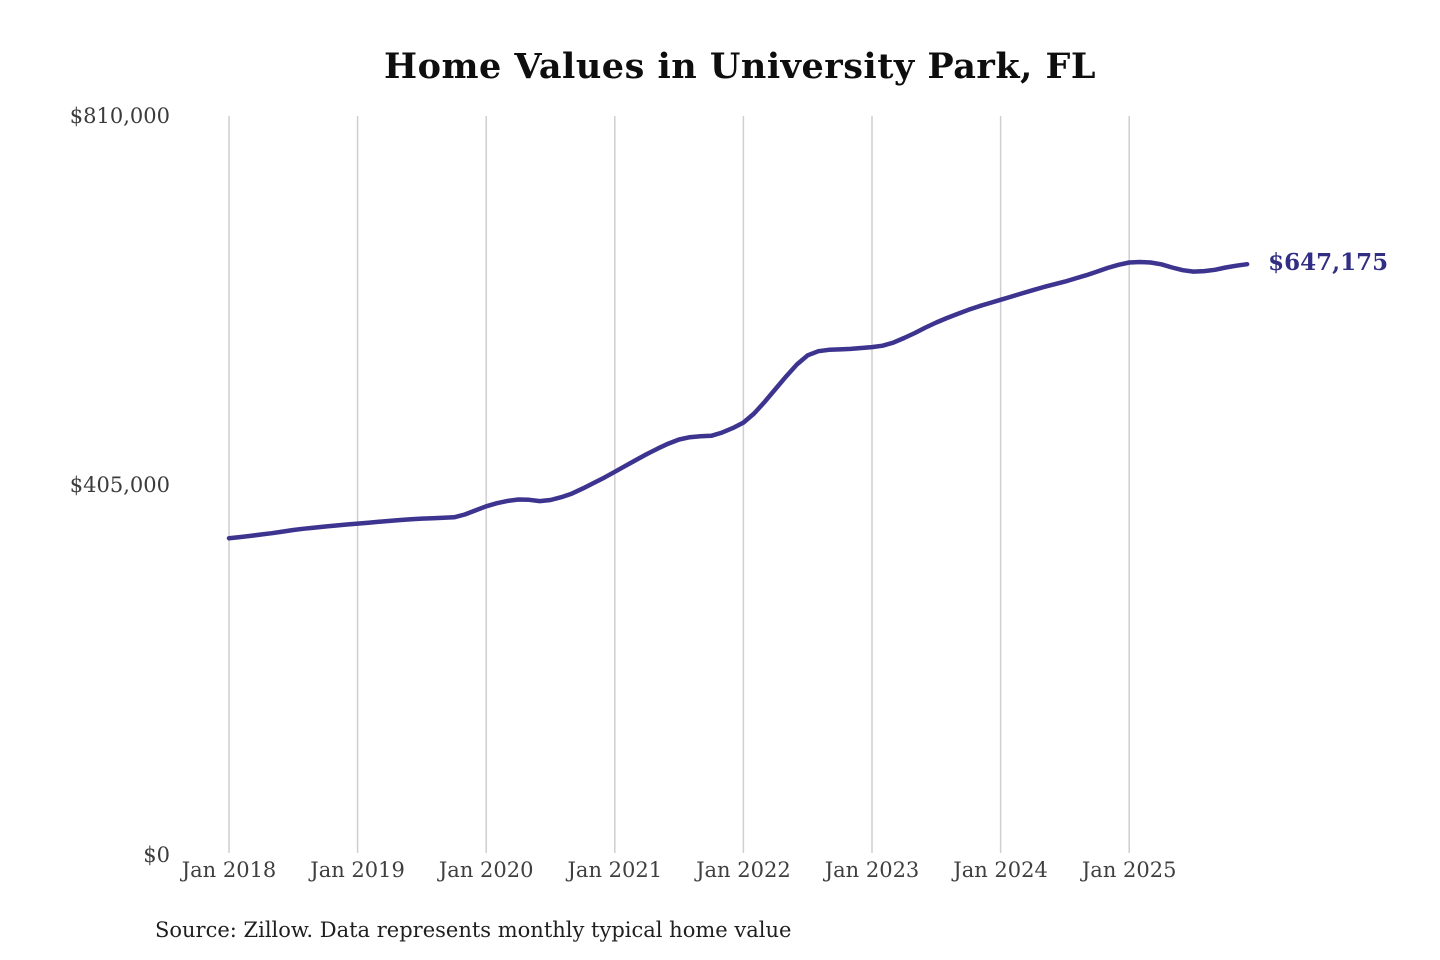  What do you see at coordinates (119, 116) in the screenshot?
I see `y-tick-label-810000: $810,000` at bounding box center [119, 116].